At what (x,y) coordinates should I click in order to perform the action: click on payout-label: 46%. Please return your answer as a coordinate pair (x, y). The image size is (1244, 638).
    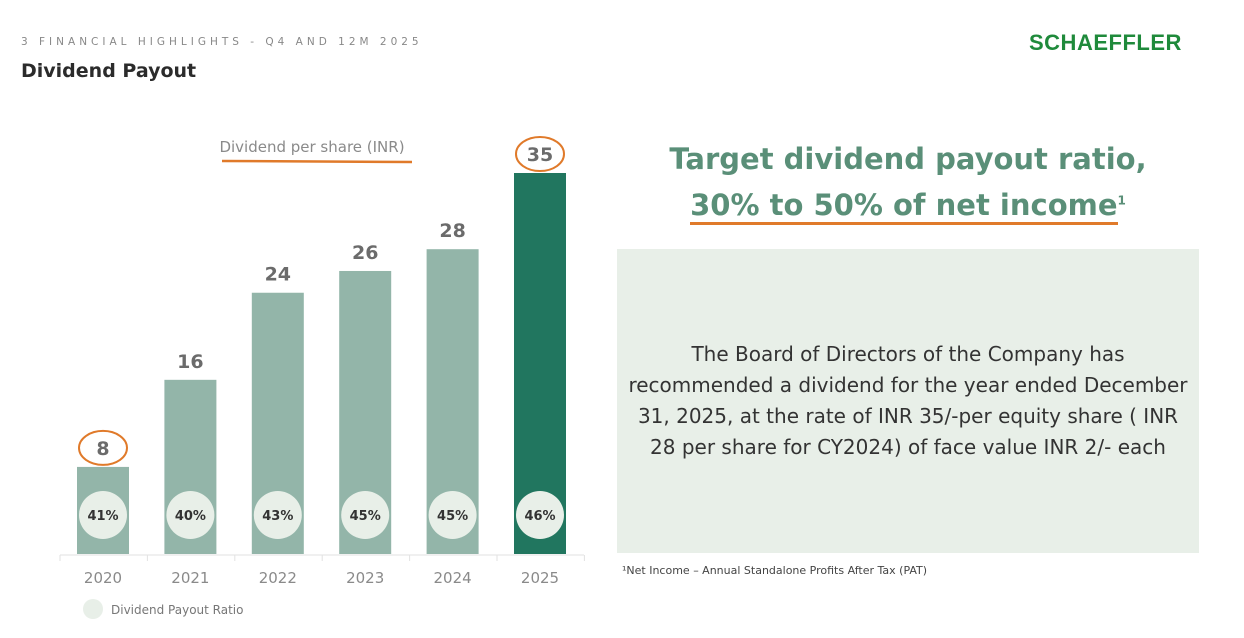
    Looking at the image, I should click on (539, 516).